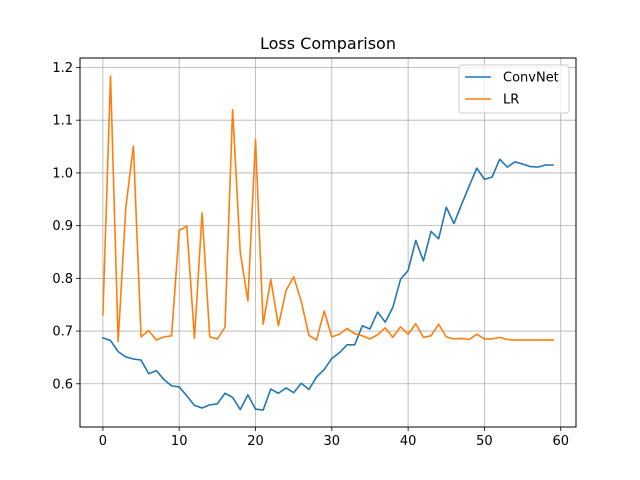 The width and height of the screenshot is (640, 480). Describe the element at coordinates (62, 173) in the screenshot. I see `y-tick-label: 1.0` at that location.